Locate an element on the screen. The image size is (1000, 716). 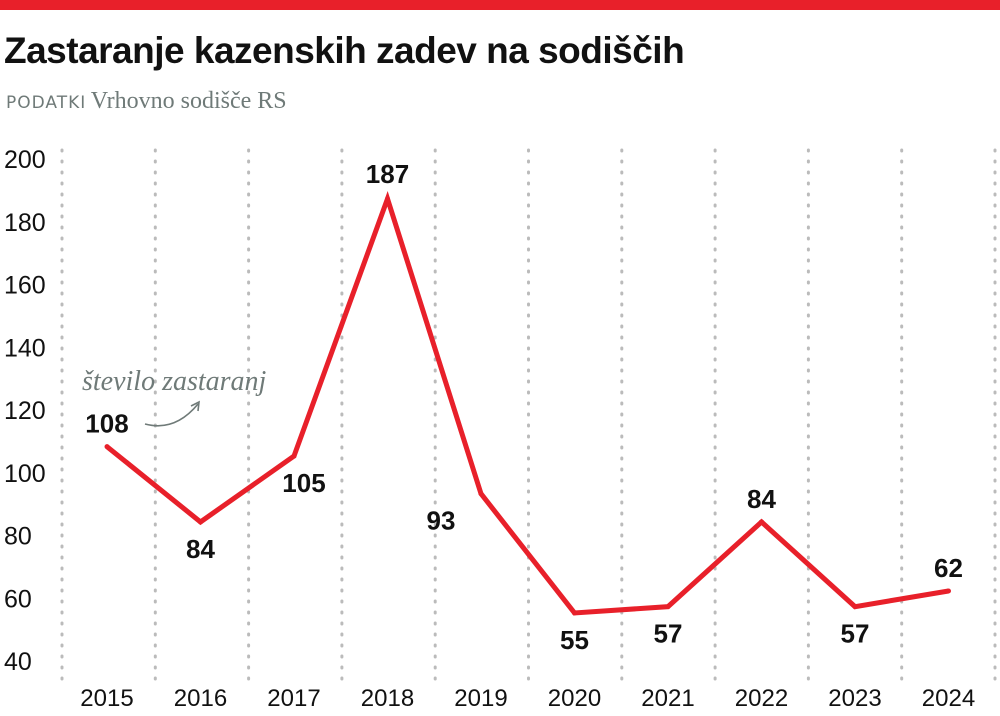
y-tick-label: 80 is located at coordinates (18, 537).